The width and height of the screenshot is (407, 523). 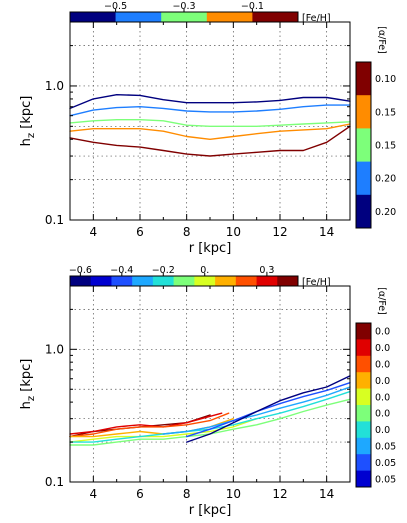 What do you see at coordinates (163, 270) in the screenshot?
I see `top-colorbar-tick-label: −0.2` at bounding box center [163, 270].